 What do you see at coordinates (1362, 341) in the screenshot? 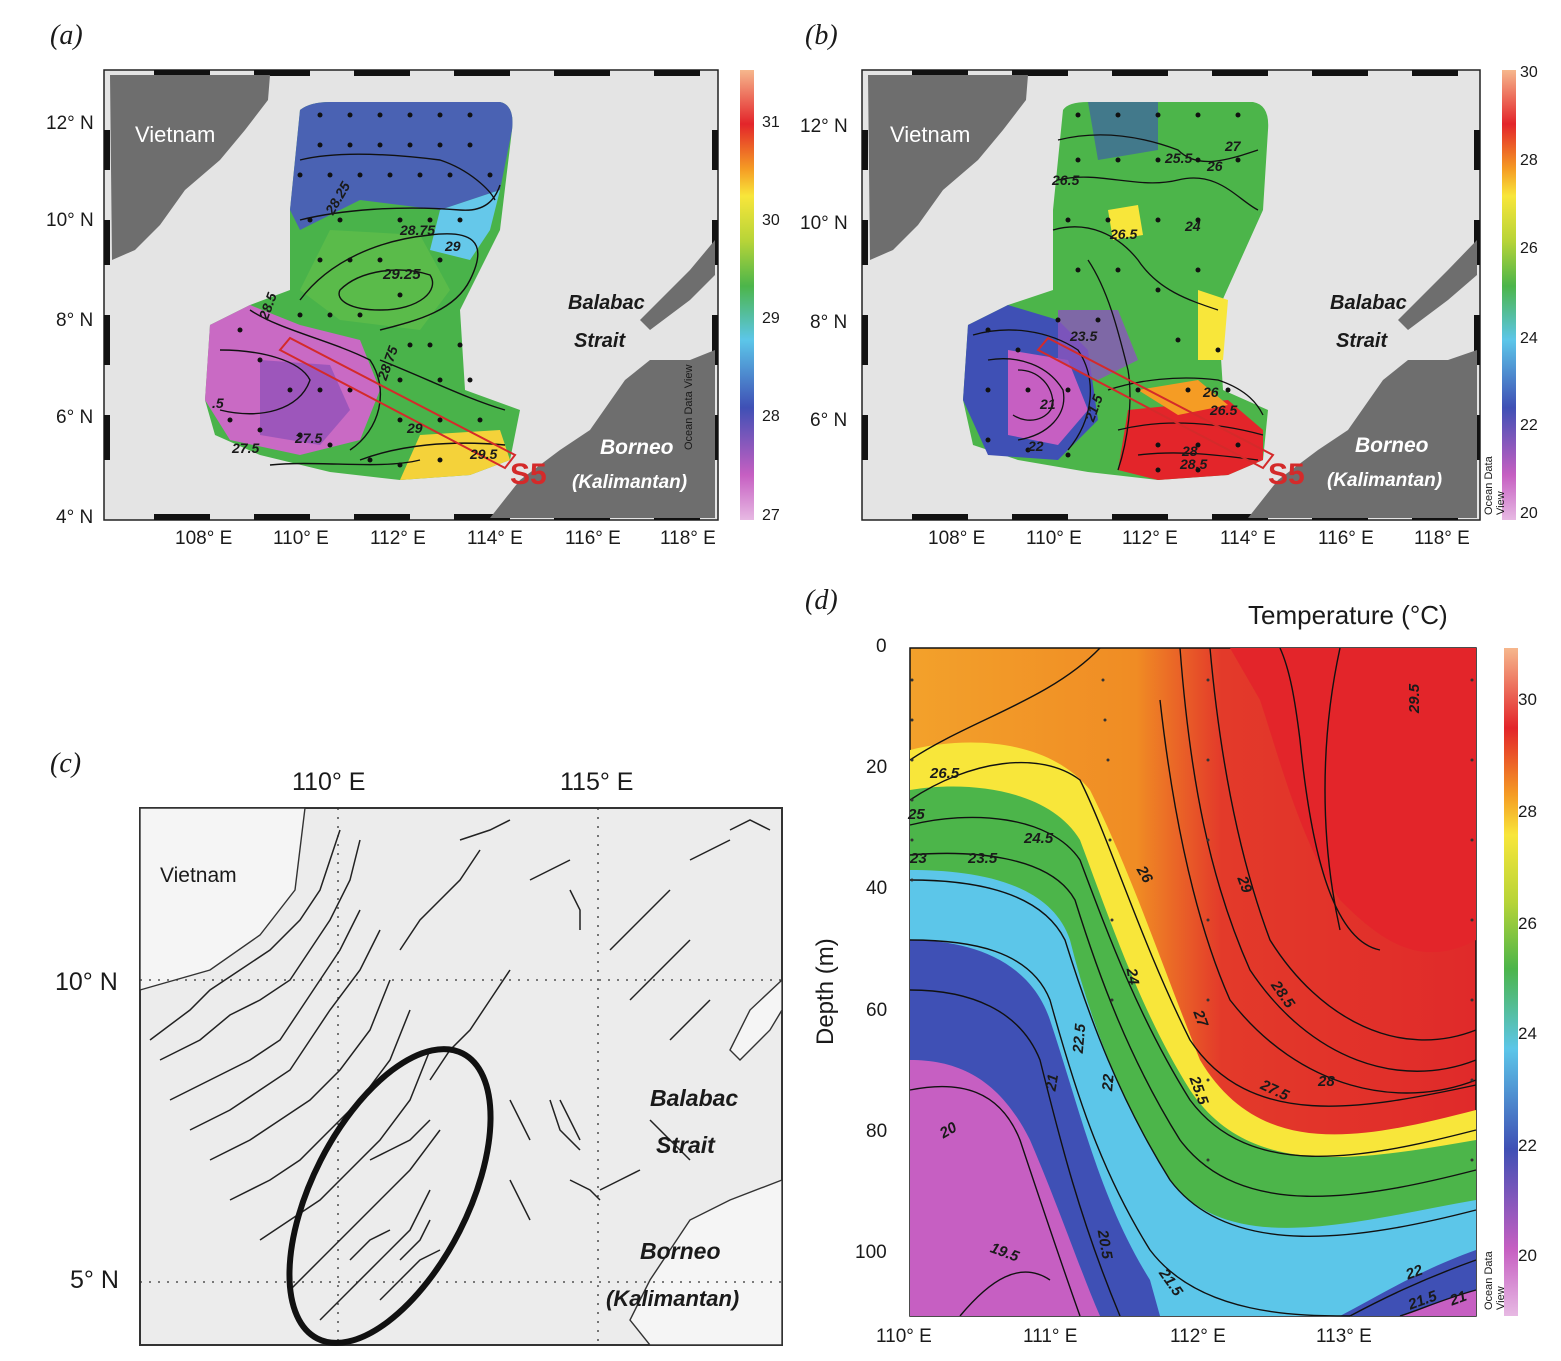
I see `b-place-strait: Strait` at bounding box center [1362, 341].